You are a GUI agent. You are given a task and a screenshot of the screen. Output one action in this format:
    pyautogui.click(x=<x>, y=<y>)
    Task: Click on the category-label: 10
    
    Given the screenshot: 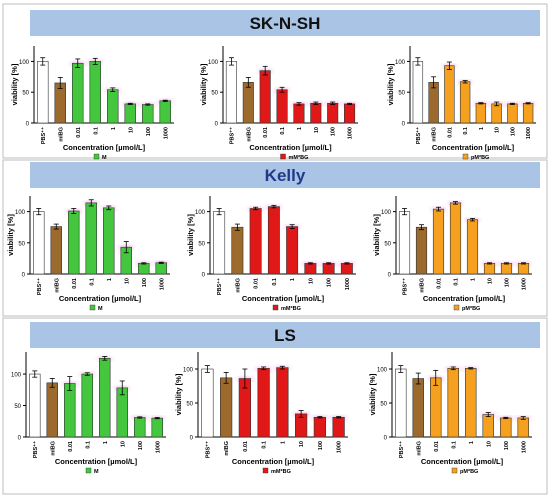 What is the action you would take?
    pyautogui.click(x=127, y=281)
    